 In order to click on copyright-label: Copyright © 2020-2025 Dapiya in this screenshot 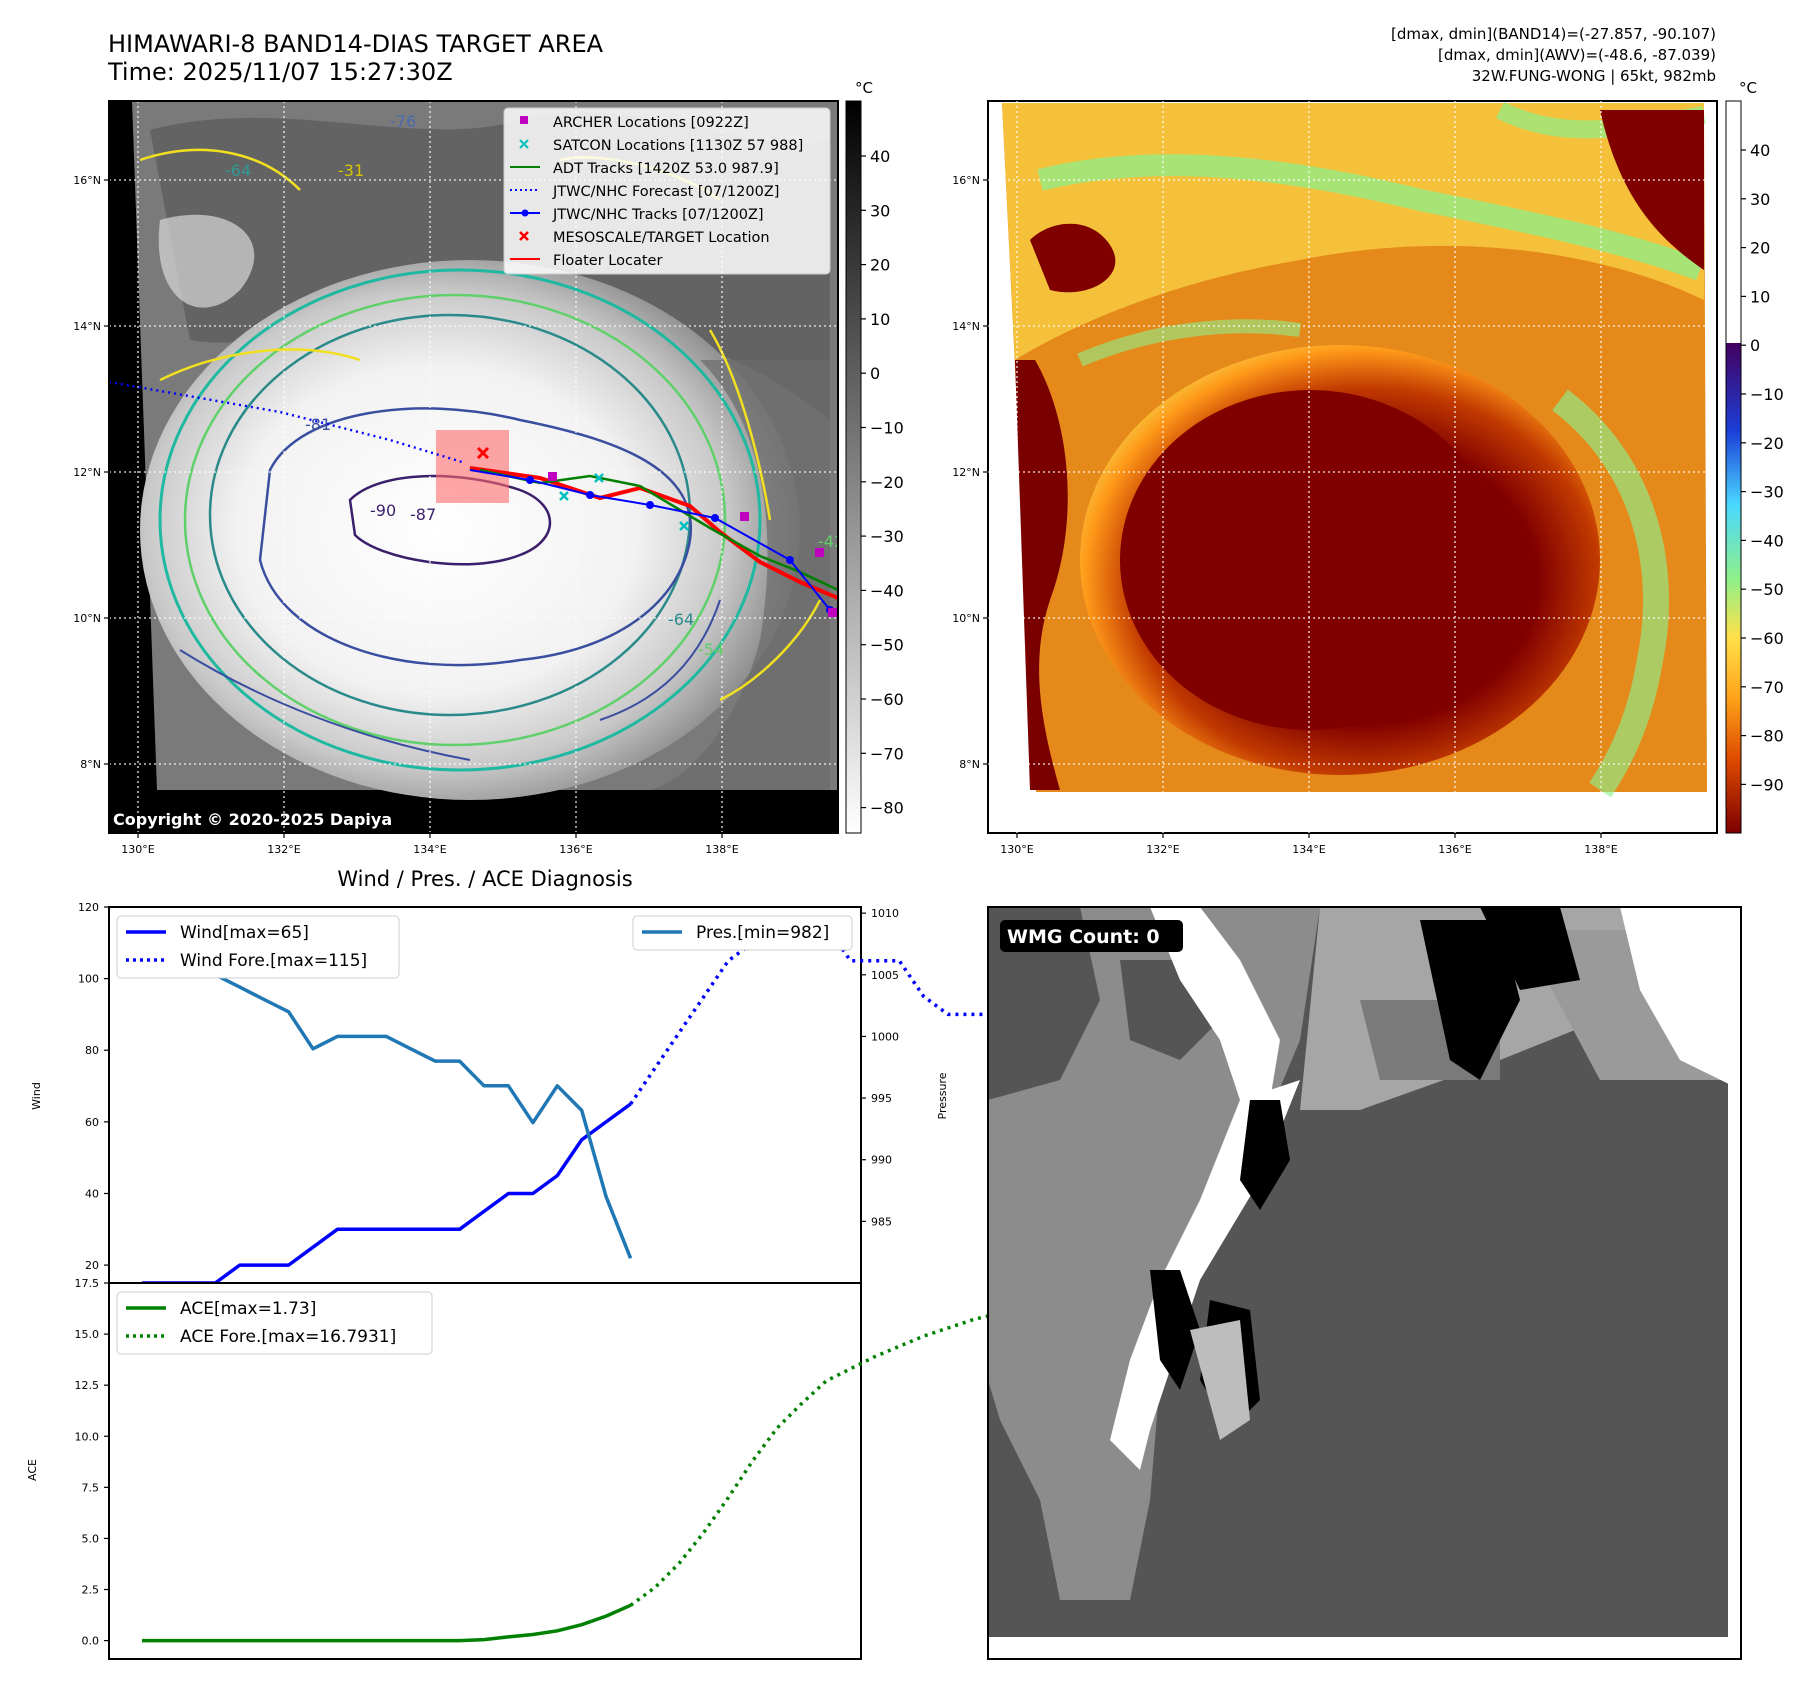, I will do `click(252, 819)`.